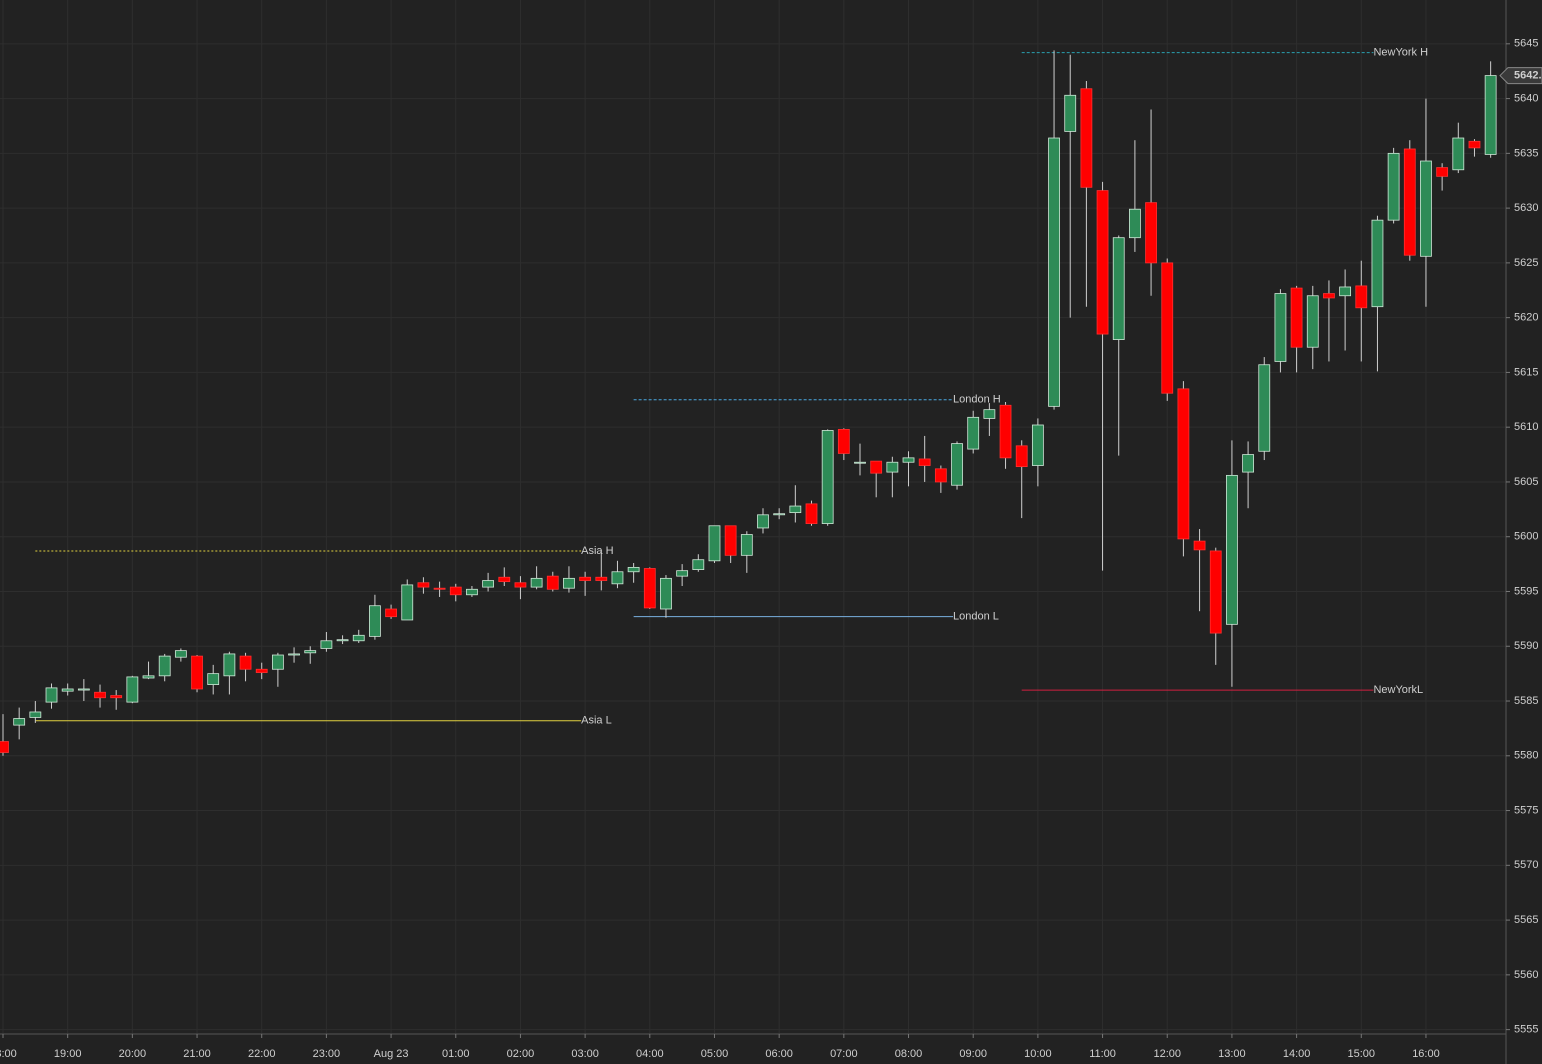  I want to click on level-label: Asia H, so click(597, 551).